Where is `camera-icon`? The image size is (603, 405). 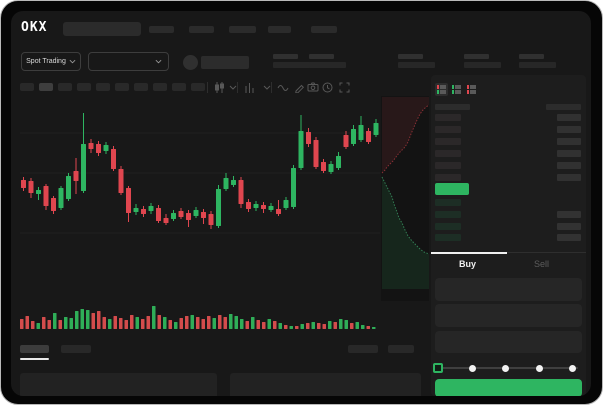
camera-icon is located at coordinates (313, 87).